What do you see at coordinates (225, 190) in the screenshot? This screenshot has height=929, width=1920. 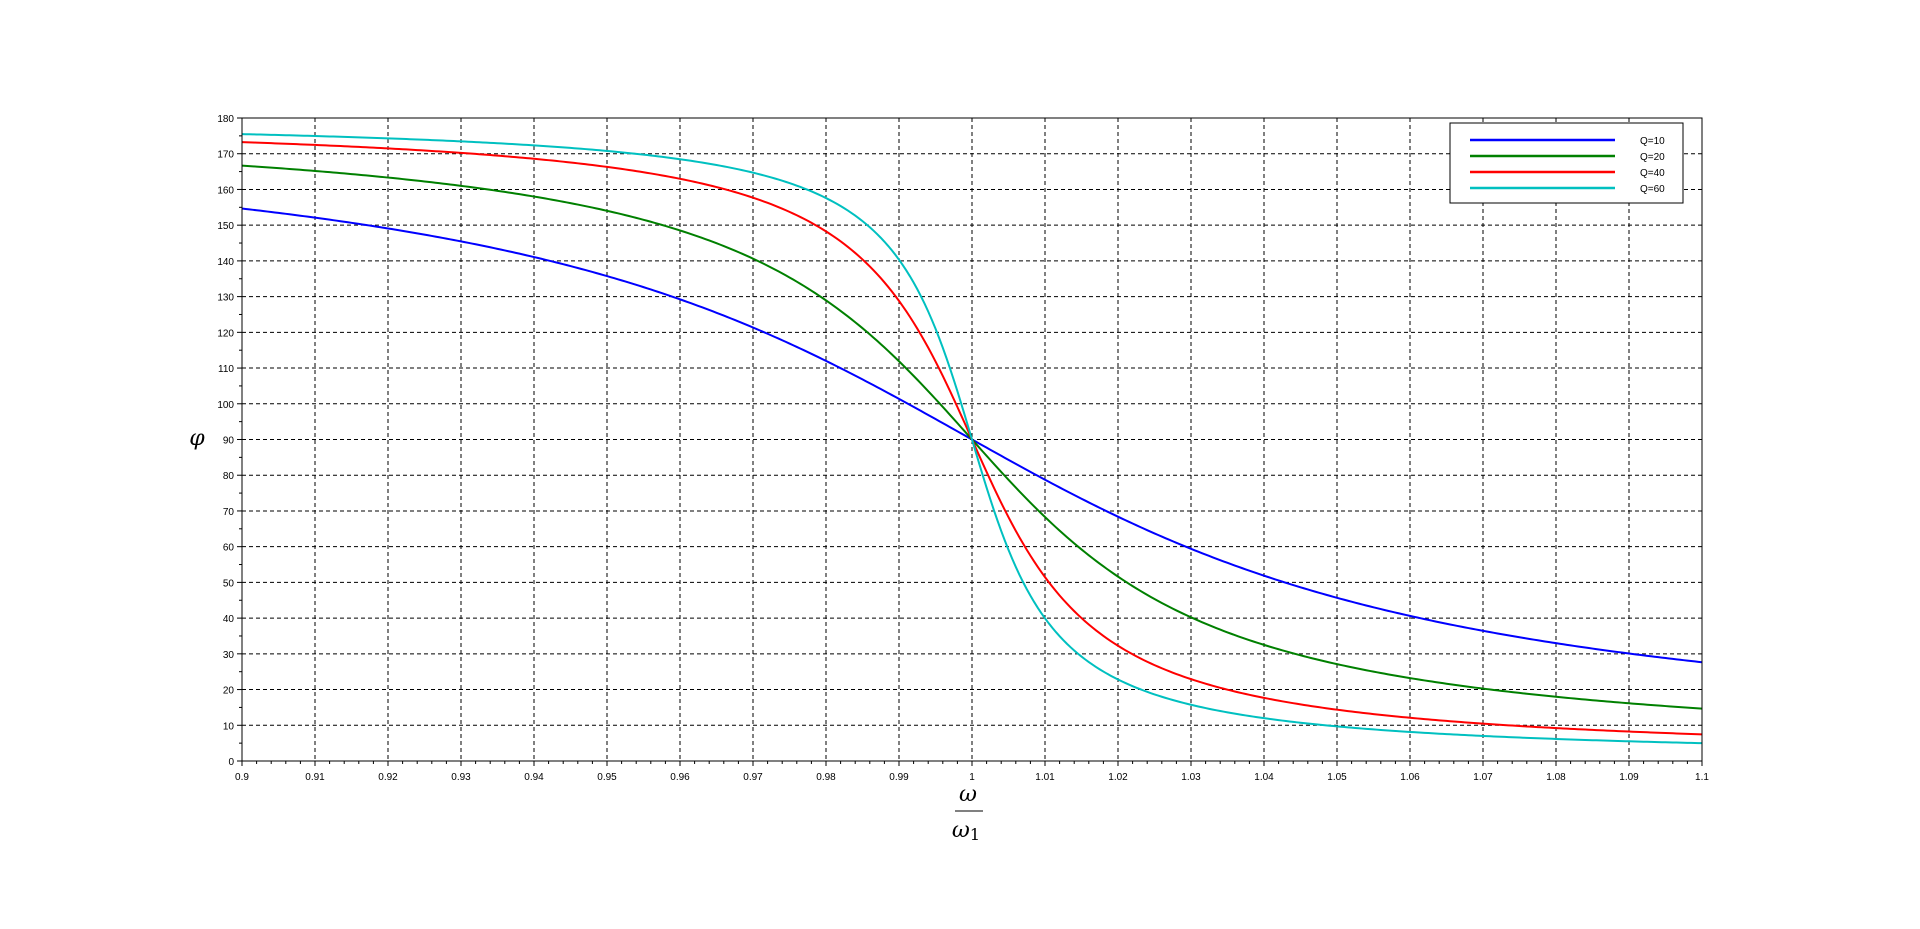 I see `y-tick-label: 160` at bounding box center [225, 190].